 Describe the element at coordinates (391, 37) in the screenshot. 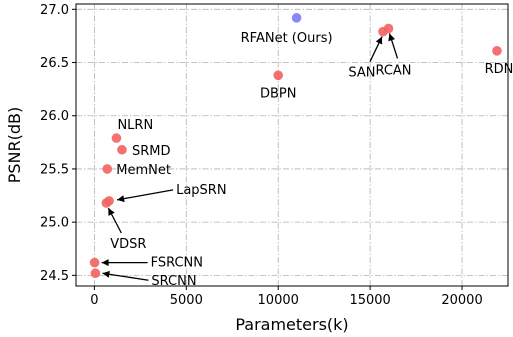

I see `arrowhead-rcan` at that location.